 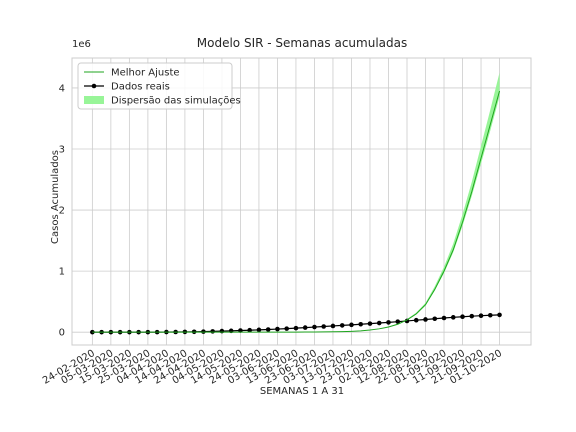 I want to click on x-axis-label: SEMANAS 1 A 31, so click(x=302, y=391).